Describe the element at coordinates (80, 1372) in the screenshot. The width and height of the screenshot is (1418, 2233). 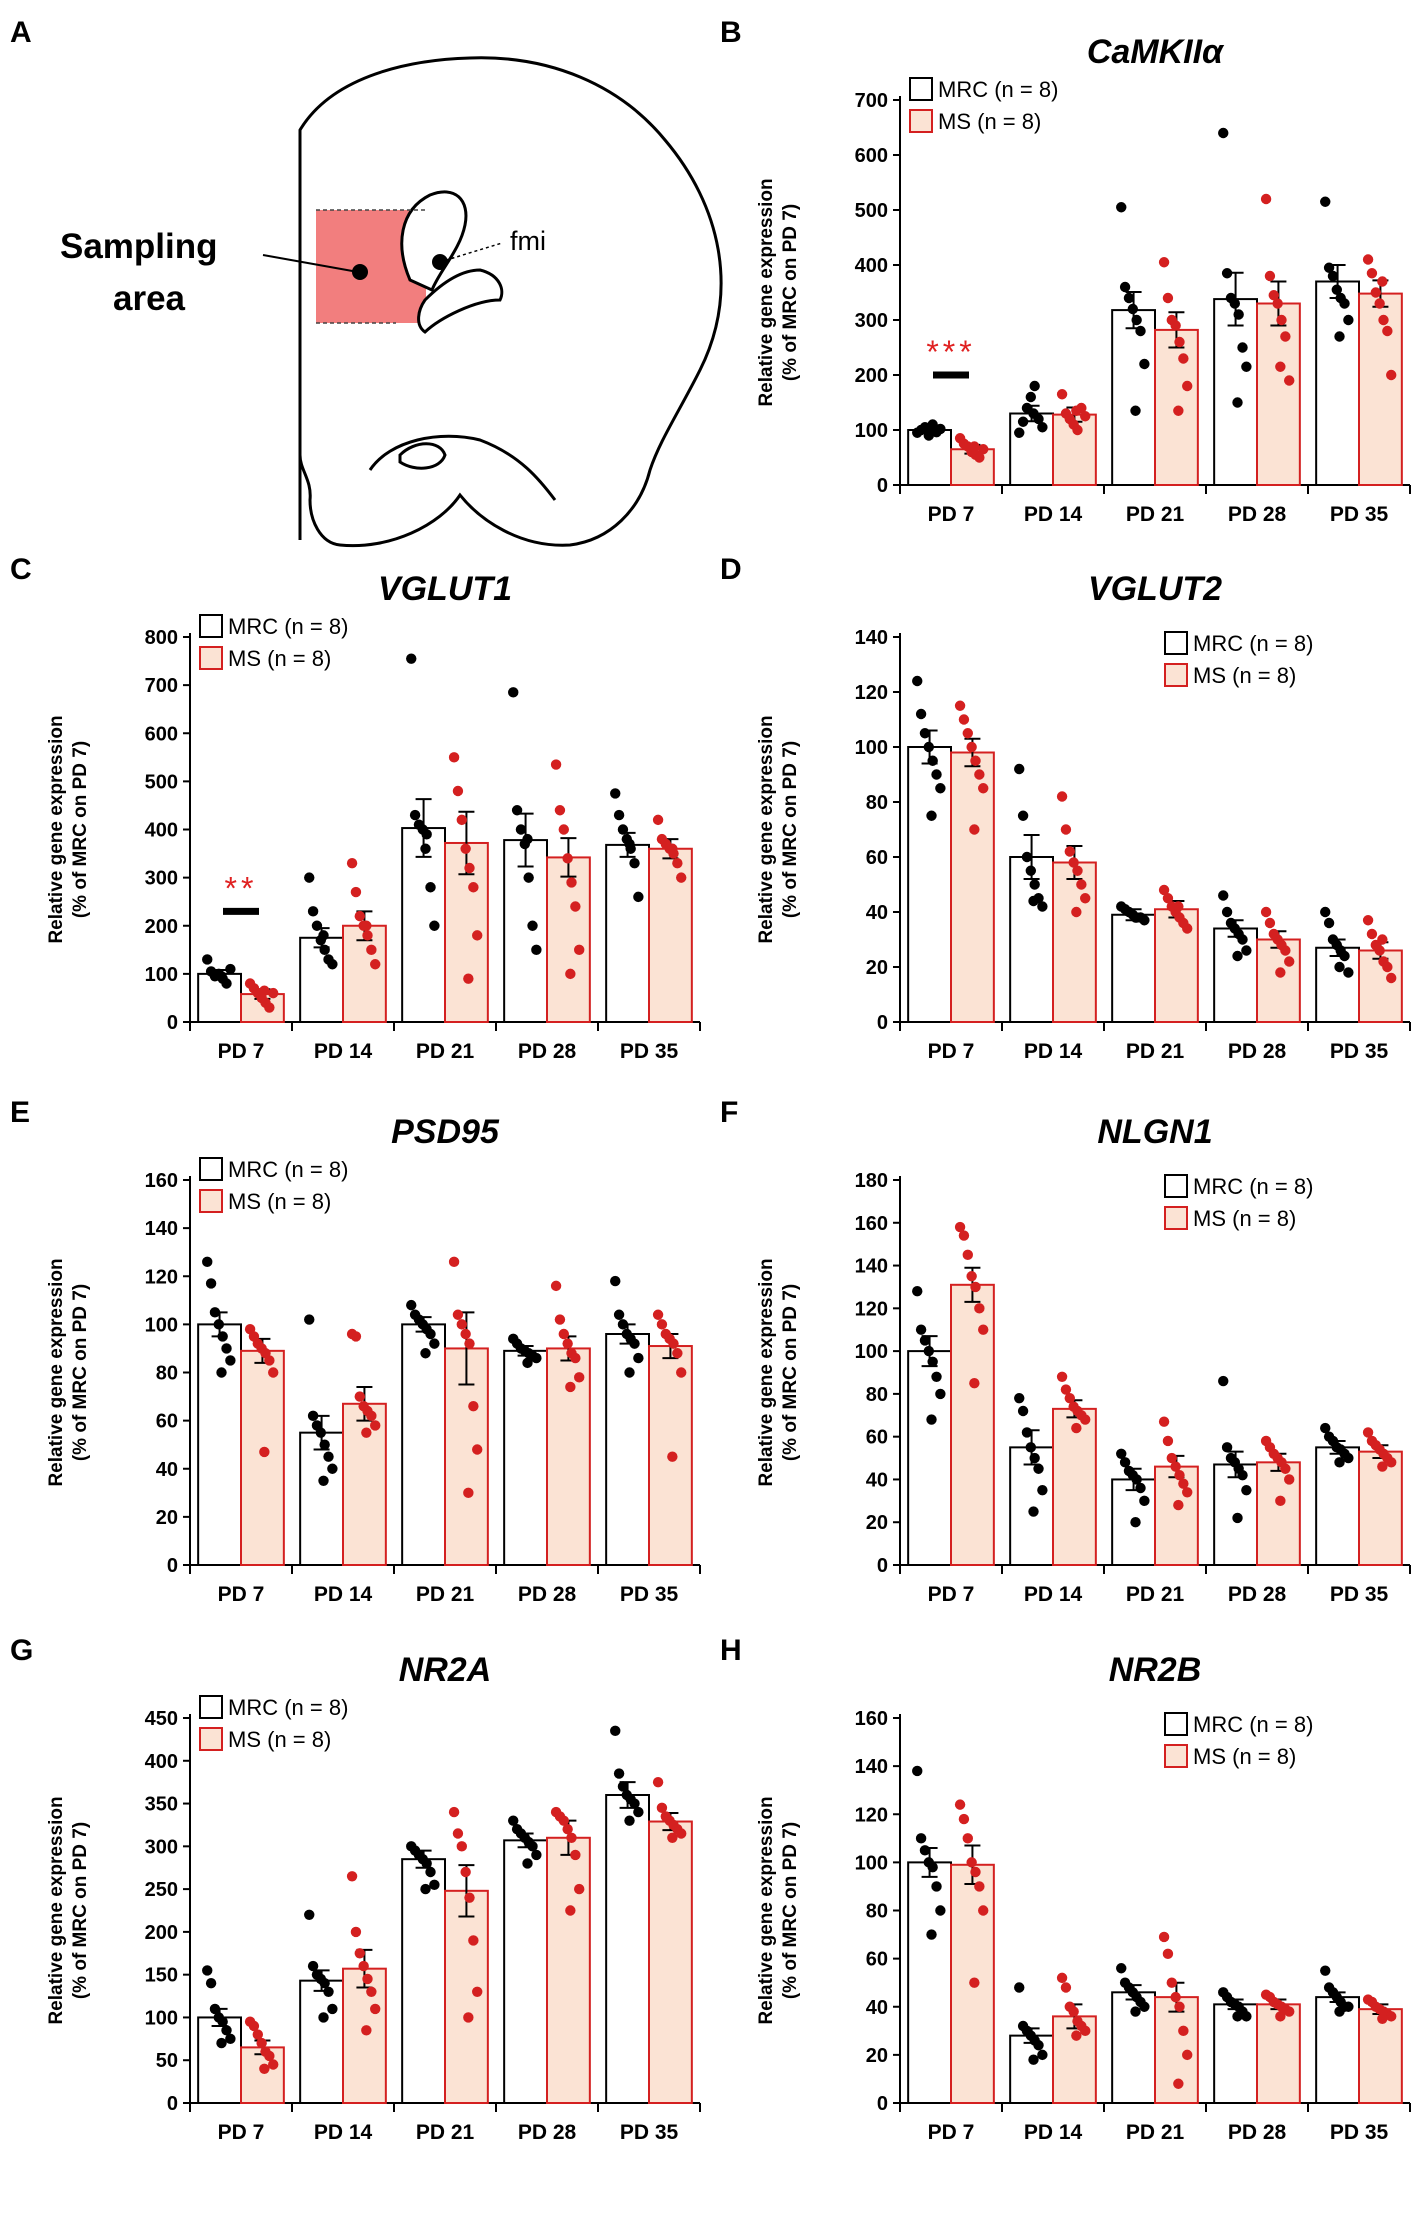
I see `y-axis-label-line2: (% of MRC on PD 7)` at that location.